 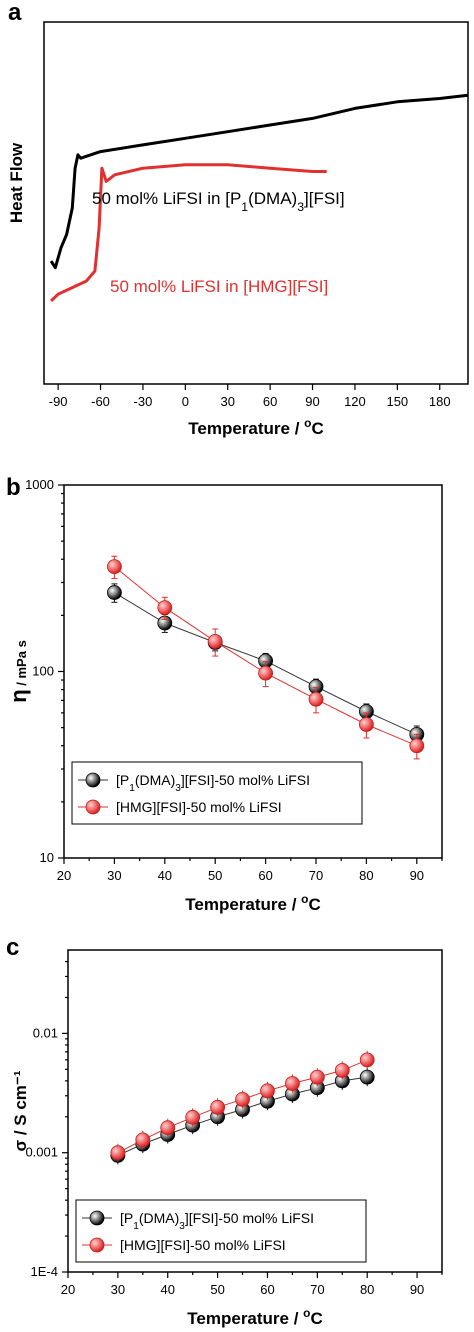 I want to click on annotation-hmg: 50 mol% LiFSI in [HMG][FSI], so click(x=219, y=286).